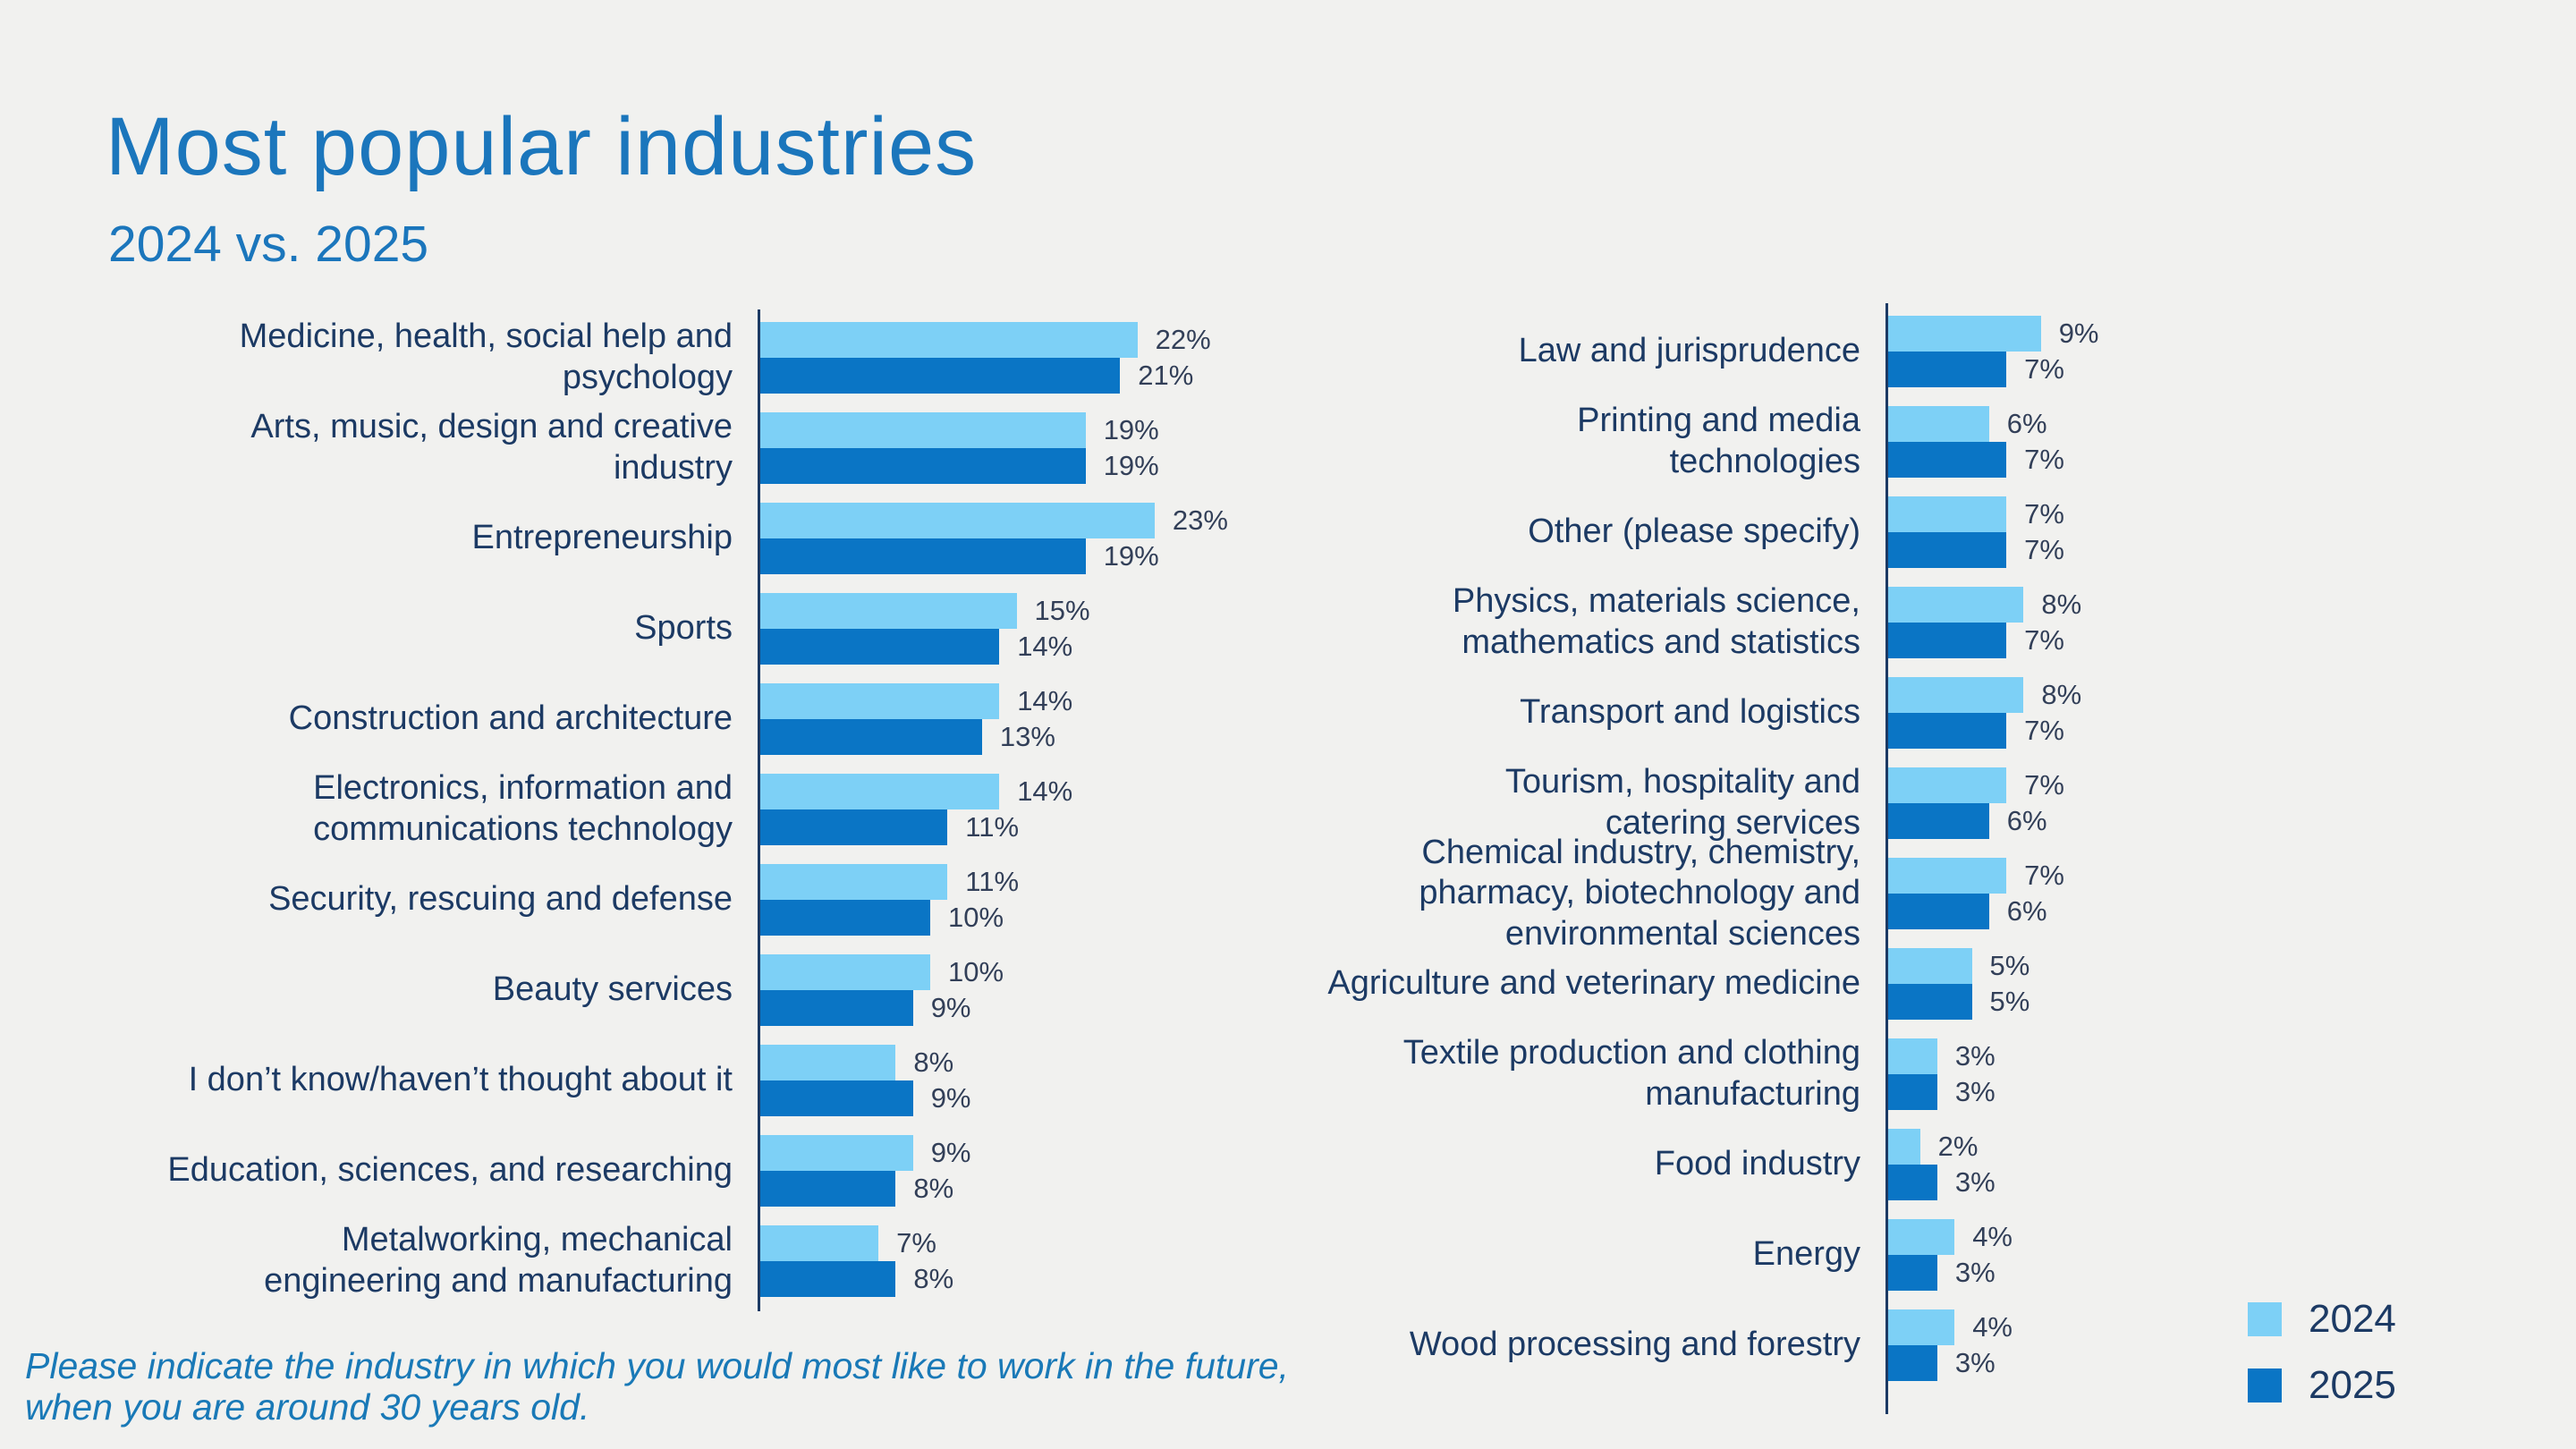 This screenshot has height=1449, width=2576. Describe the element at coordinates (307, 1407) in the screenshot. I see `survey-question-line2: when you are around 30 years old.` at that location.